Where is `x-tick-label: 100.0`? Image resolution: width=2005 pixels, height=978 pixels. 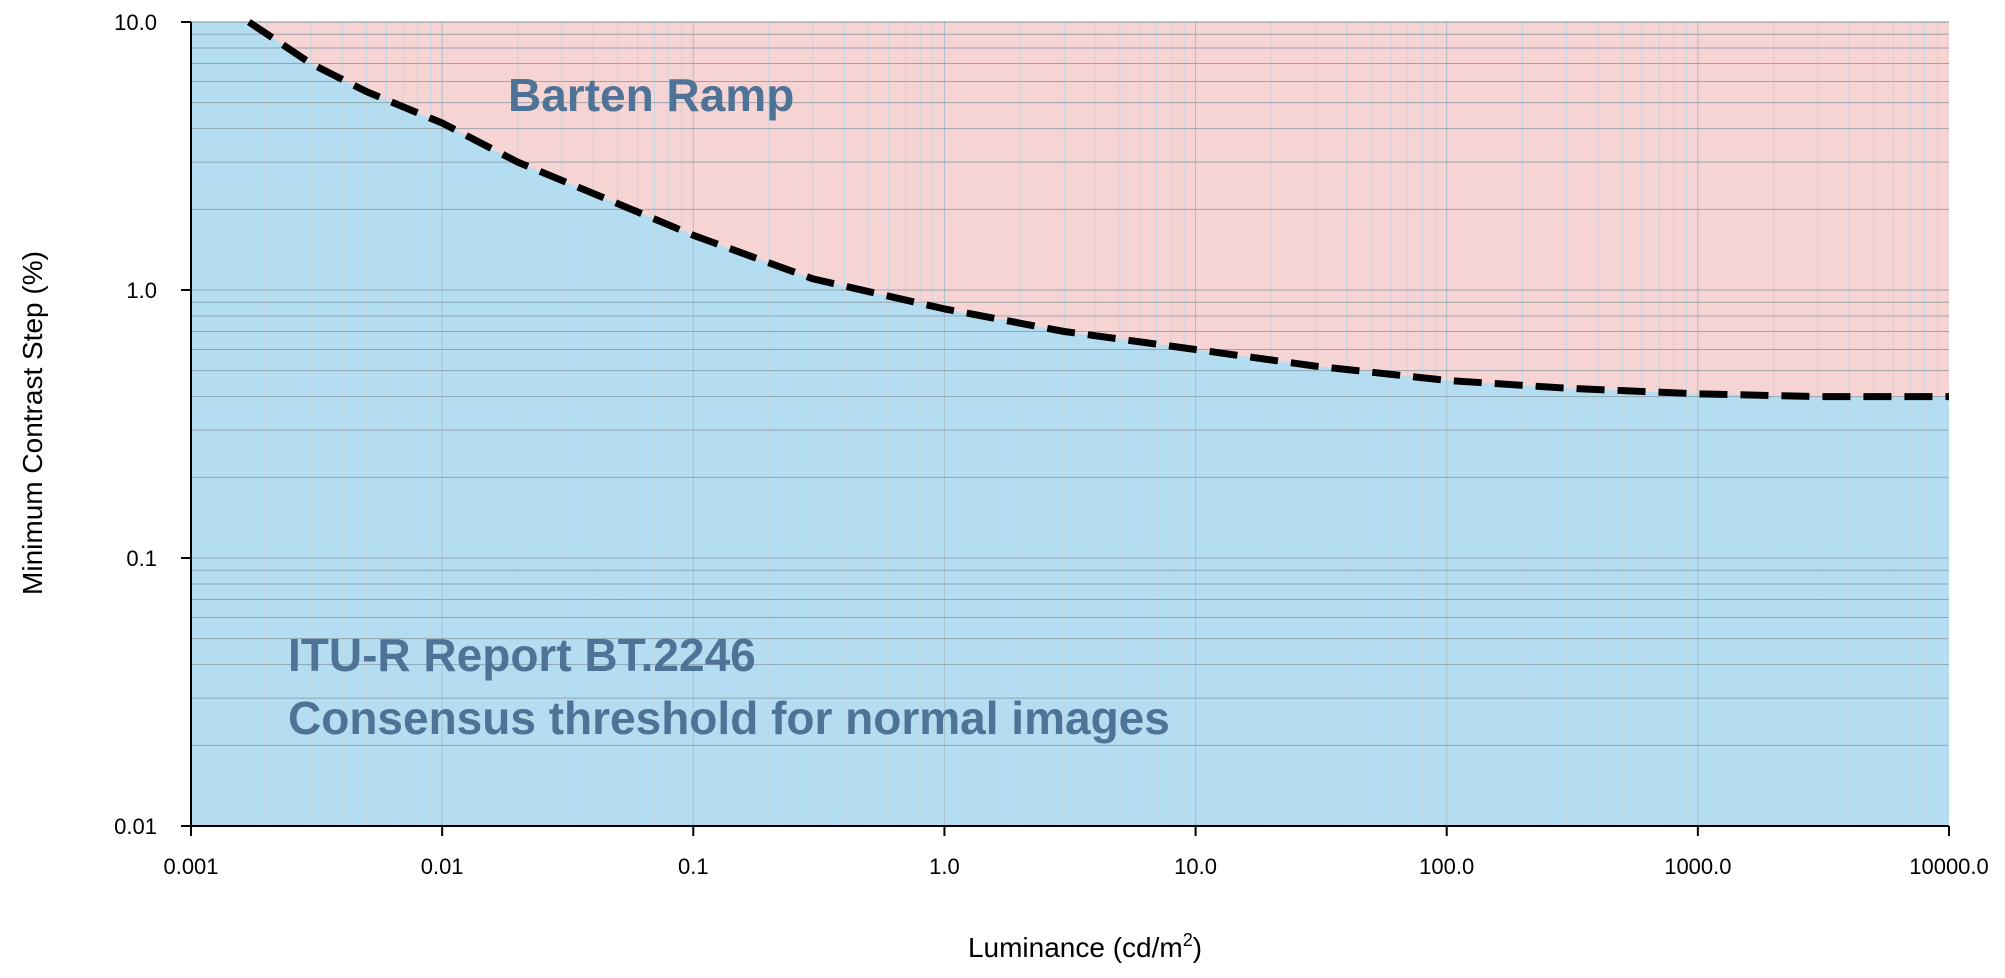
x-tick-label: 100.0 is located at coordinates (1446, 866).